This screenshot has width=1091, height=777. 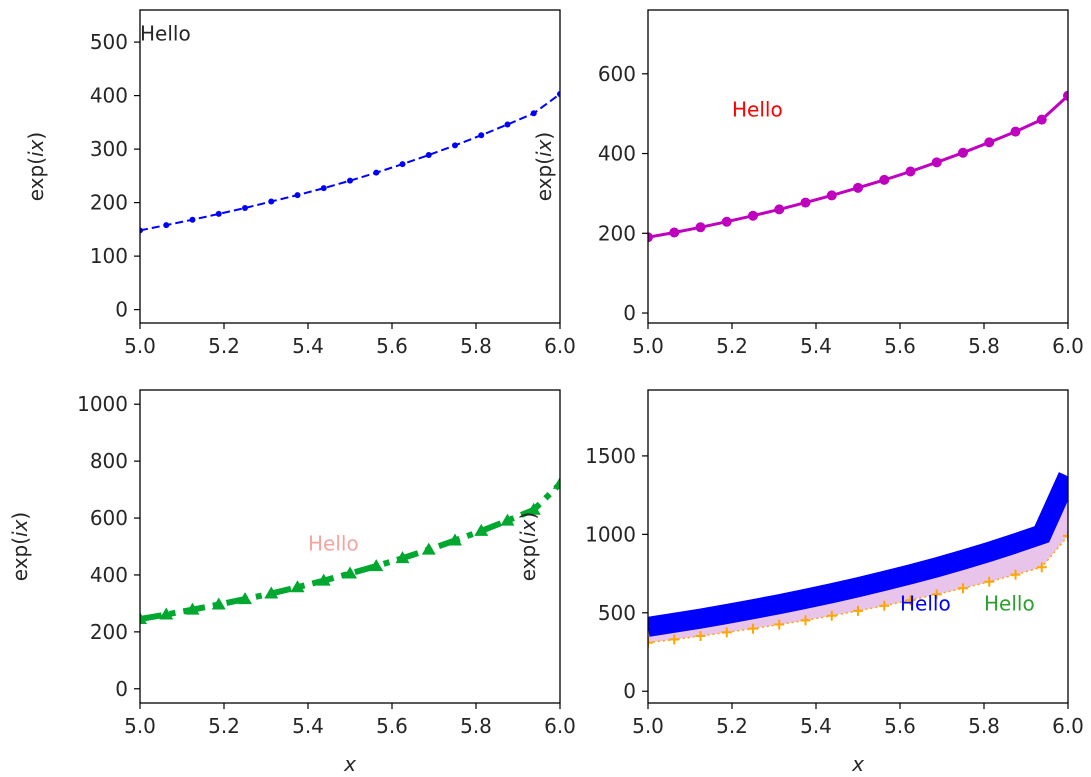 I want to click on y-tick-label: 600, so click(x=109, y=518).